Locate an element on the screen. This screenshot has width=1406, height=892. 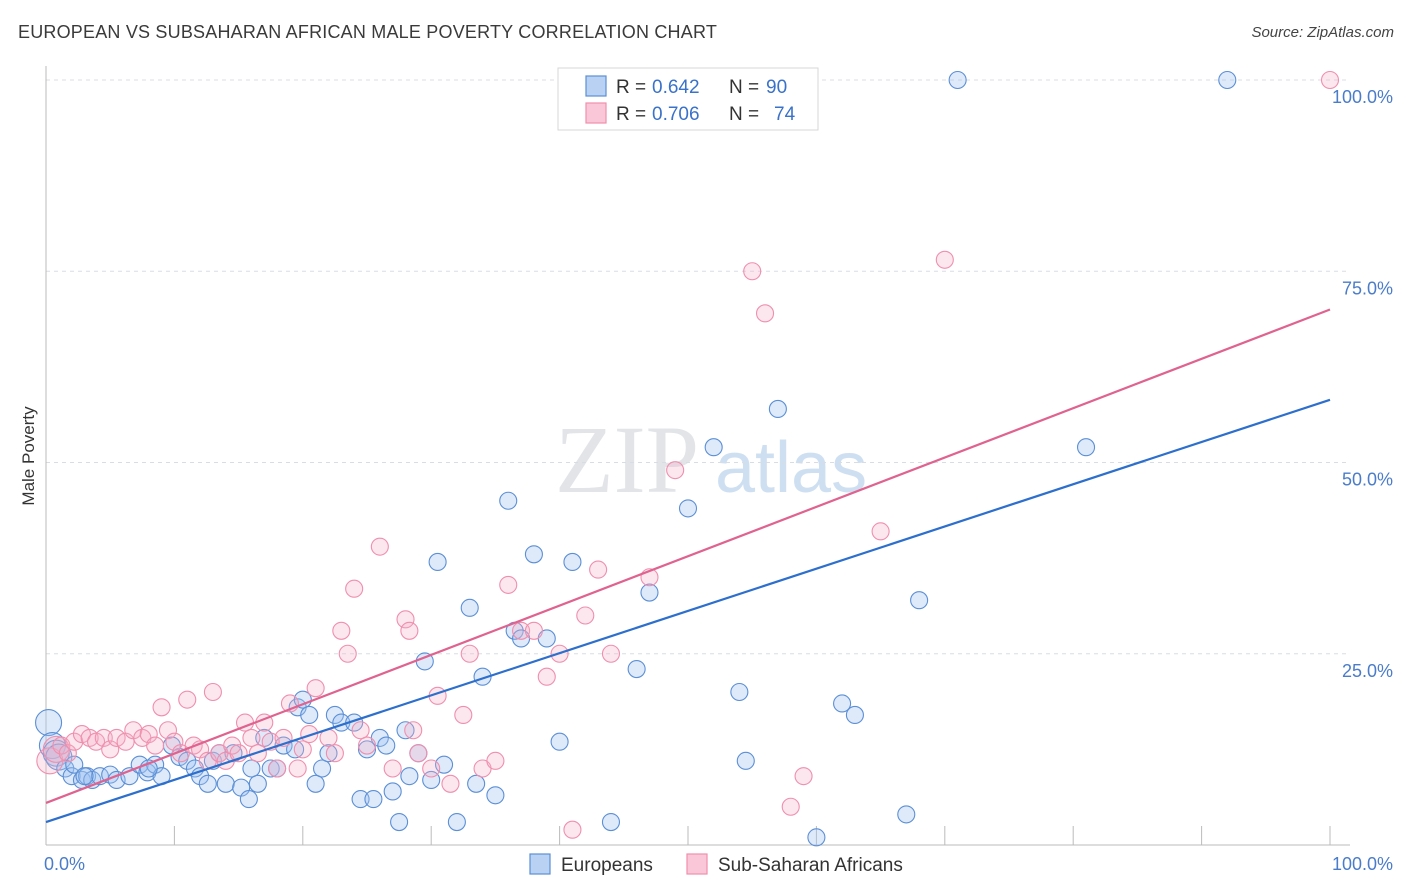
watermark-zip: ZIP is located at coordinates (627, 459).